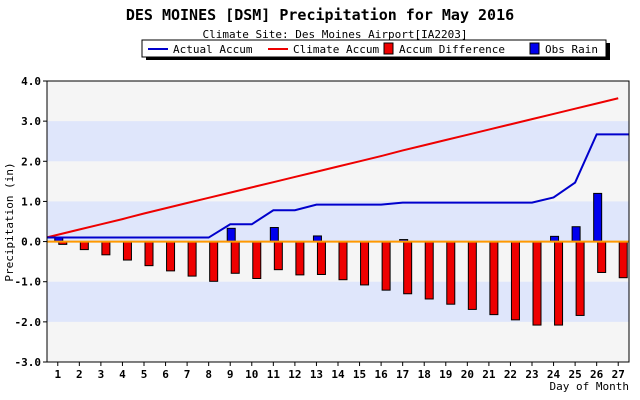 This screenshot has width=640, height=400. I want to click on x-tick-label: 4, so click(122, 374).